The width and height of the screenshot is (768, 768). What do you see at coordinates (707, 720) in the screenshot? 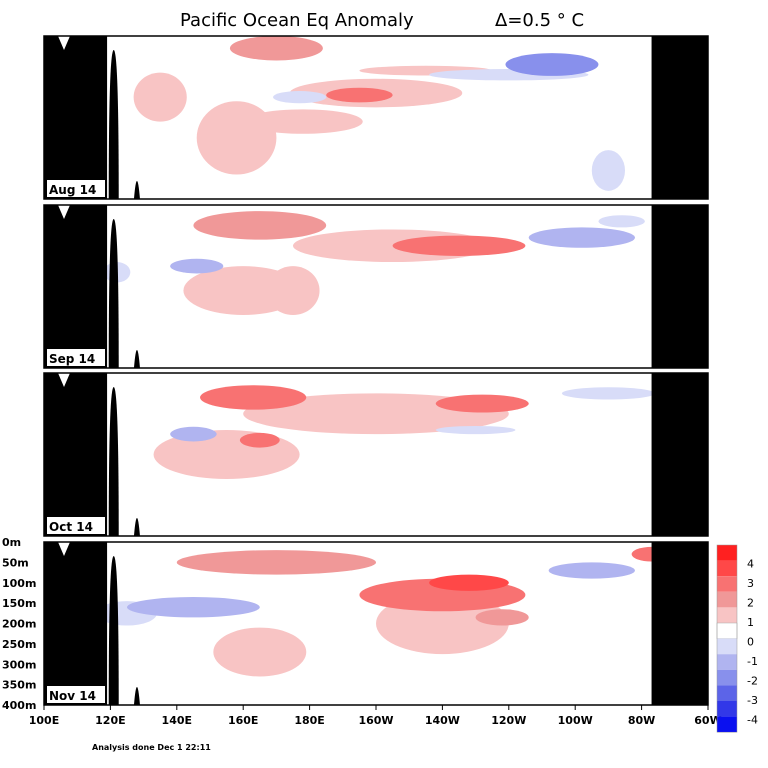
I see `x-tick-60W: 60W` at bounding box center [707, 720].